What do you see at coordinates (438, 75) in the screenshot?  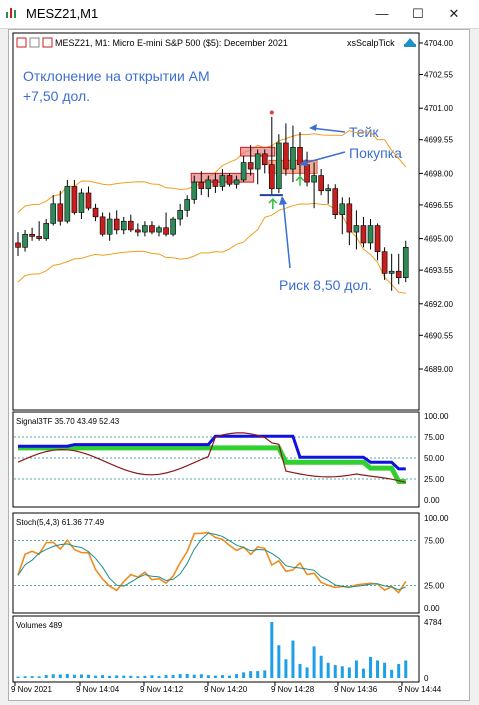 I see `price-tick-label: 4702.55` at bounding box center [438, 75].